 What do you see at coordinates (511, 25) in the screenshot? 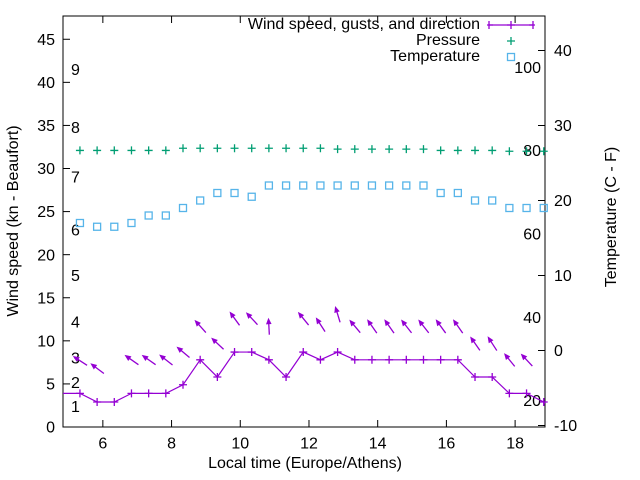
I see `legend-sample-wind-icon` at bounding box center [511, 25].